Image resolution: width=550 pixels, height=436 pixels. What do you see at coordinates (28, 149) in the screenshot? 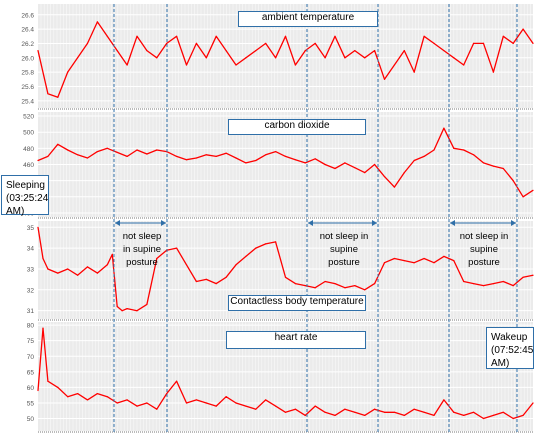
I see `co2-y-tick-label: 480` at bounding box center [28, 149].